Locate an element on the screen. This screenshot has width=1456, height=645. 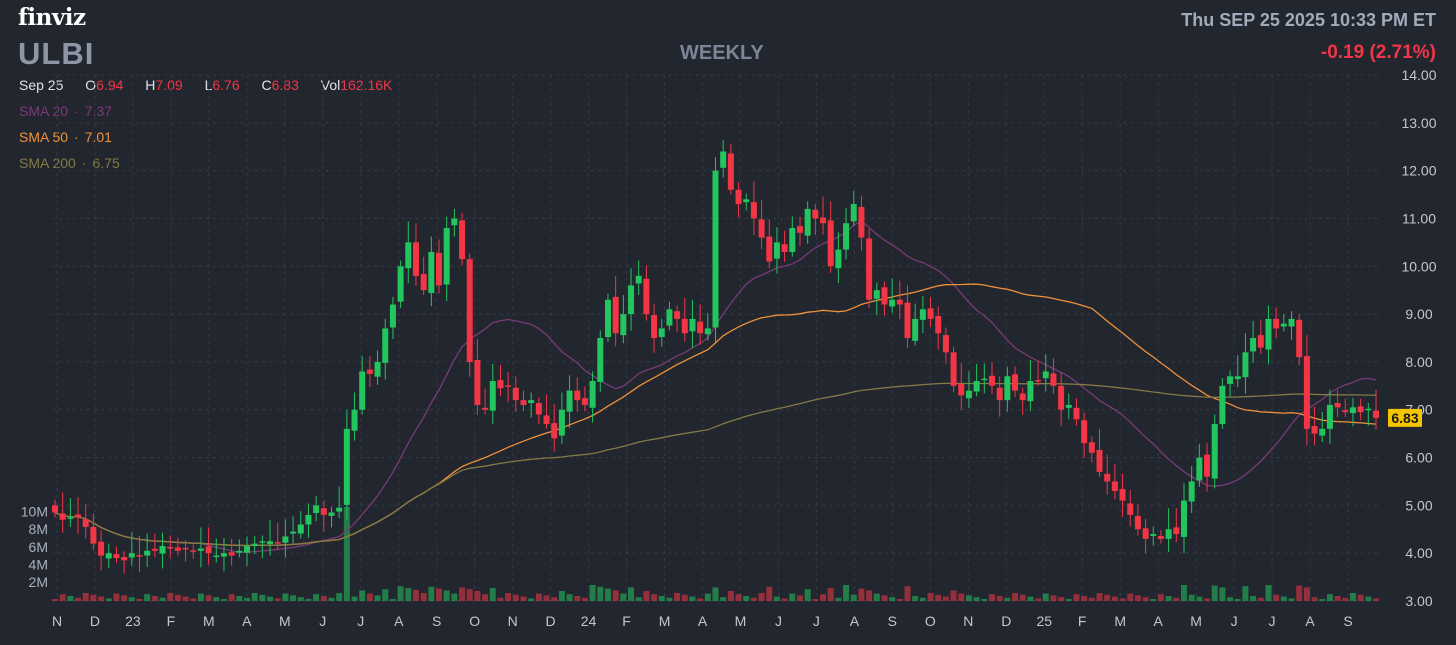
time-axis-label: N is located at coordinates (57, 621).